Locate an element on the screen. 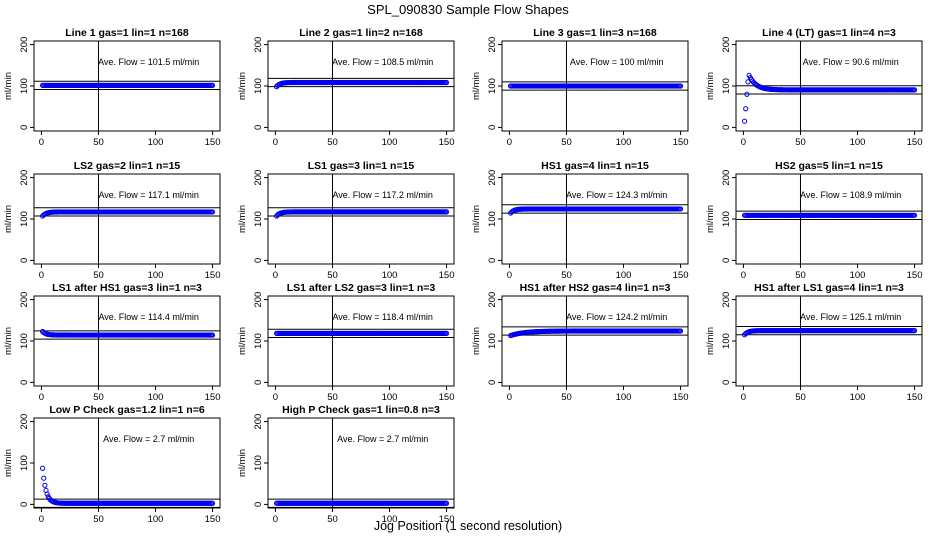  ave-flow-label: Ave. Flow = 90.6 ml/min is located at coordinates (851, 62).